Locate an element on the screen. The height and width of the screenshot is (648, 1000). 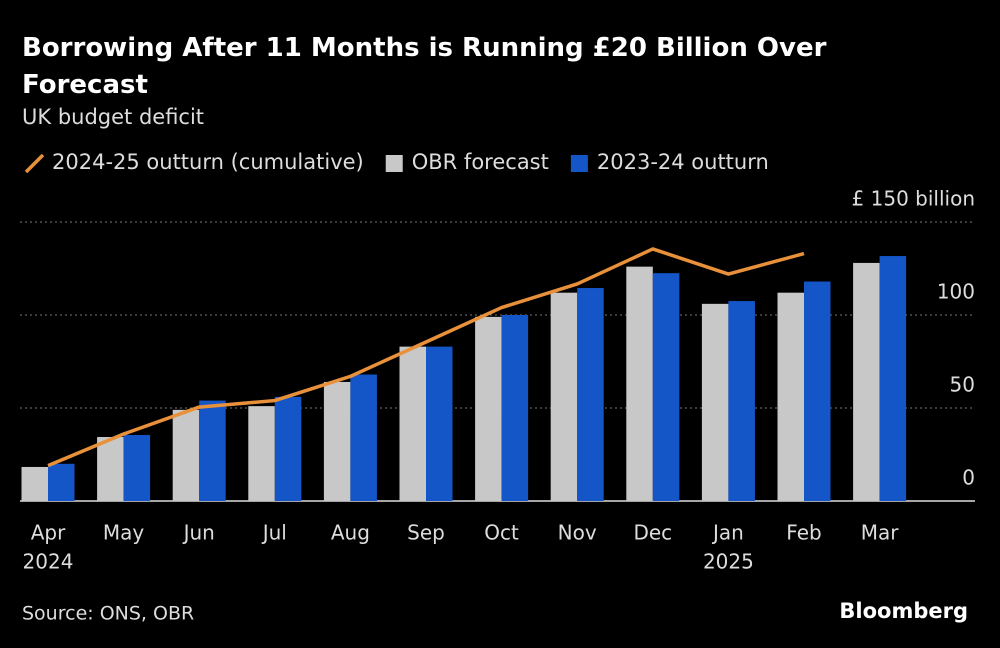
x-tick-label: Mar is located at coordinates (880, 533).